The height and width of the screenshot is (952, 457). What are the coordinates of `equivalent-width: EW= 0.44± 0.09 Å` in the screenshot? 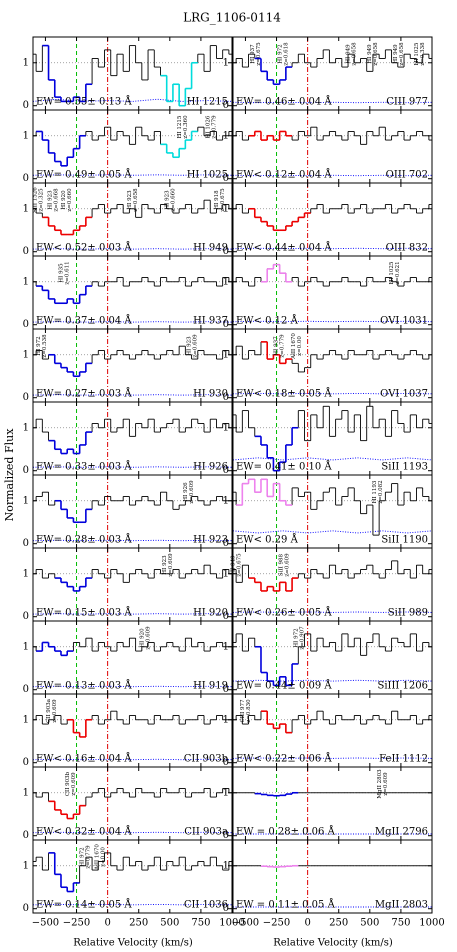 It's located at (284, 686).